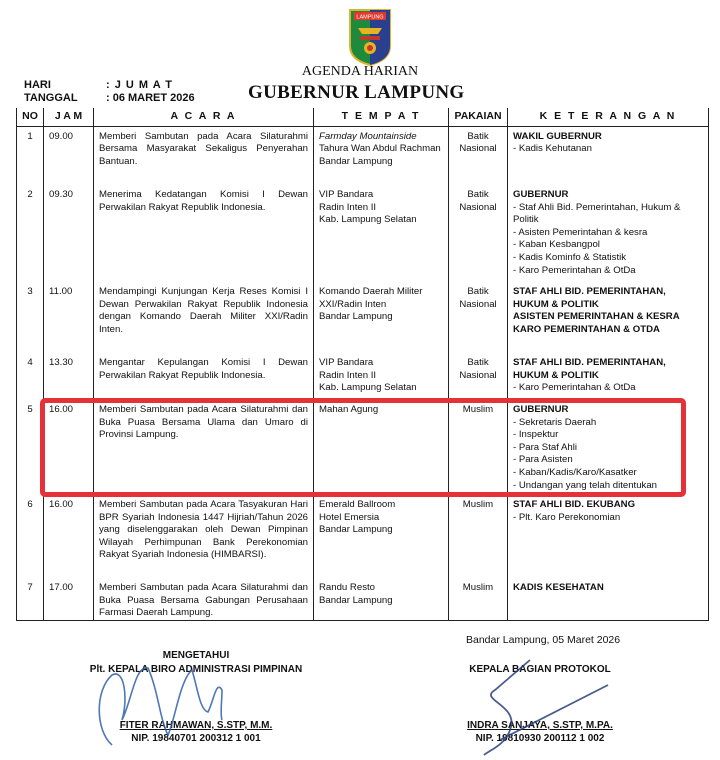  I want to click on row-attendee-head: ASISTEN PEMERINTAHAN & KESRA, so click(596, 317).